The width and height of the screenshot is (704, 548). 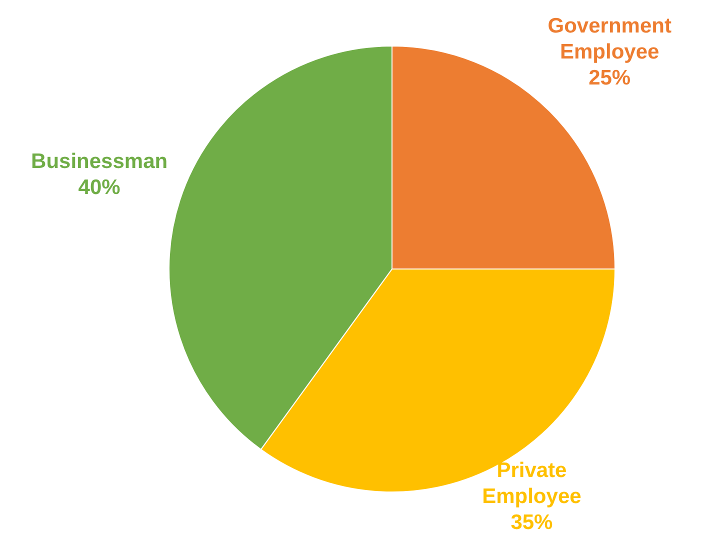 I want to click on data-label: 25%, so click(x=609, y=77).